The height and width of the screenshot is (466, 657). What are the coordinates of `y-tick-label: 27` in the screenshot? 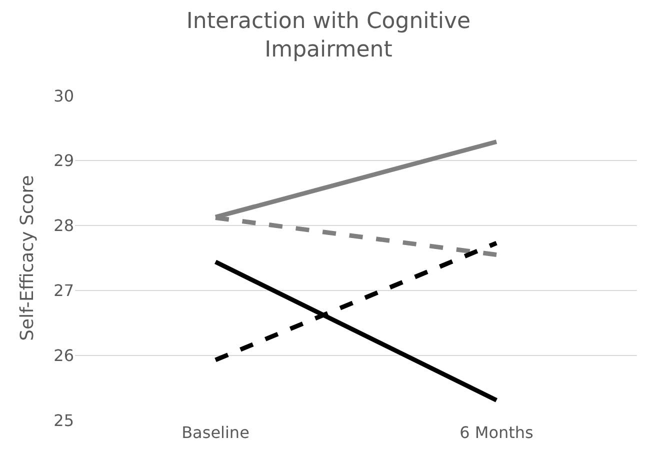 It's located at (64, 290).